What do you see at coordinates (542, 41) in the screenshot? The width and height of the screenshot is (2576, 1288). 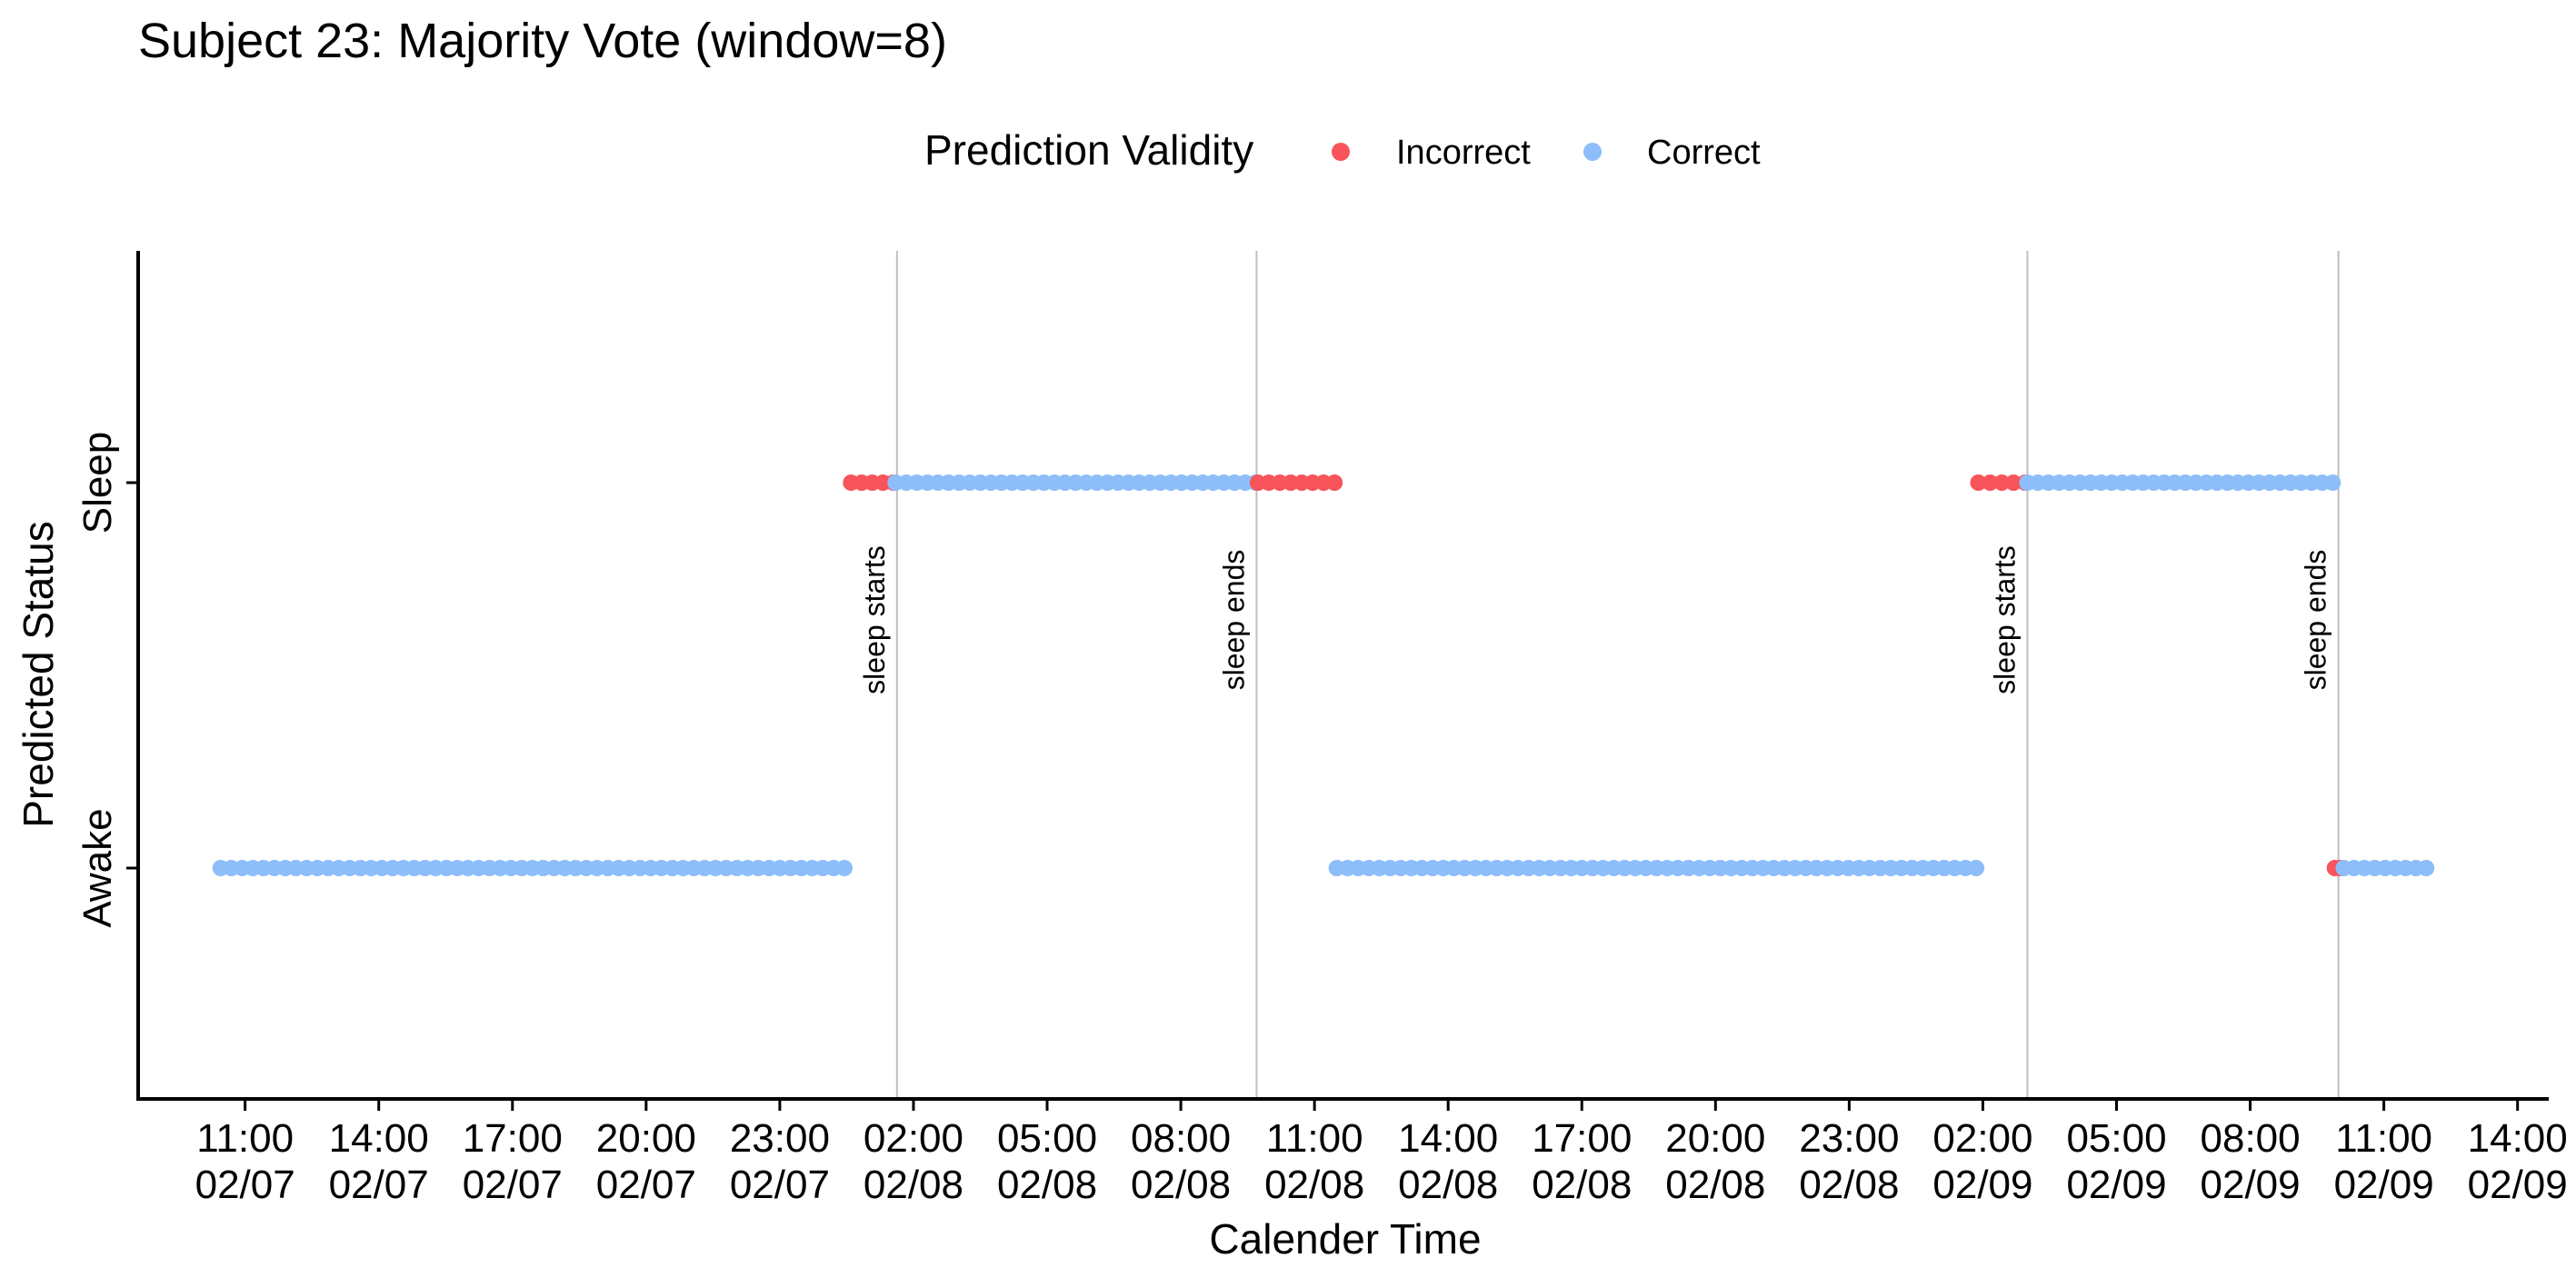 I see `chart-title: Subject 23: Majority Vote (window=8)` at bounding box center [542, 41].